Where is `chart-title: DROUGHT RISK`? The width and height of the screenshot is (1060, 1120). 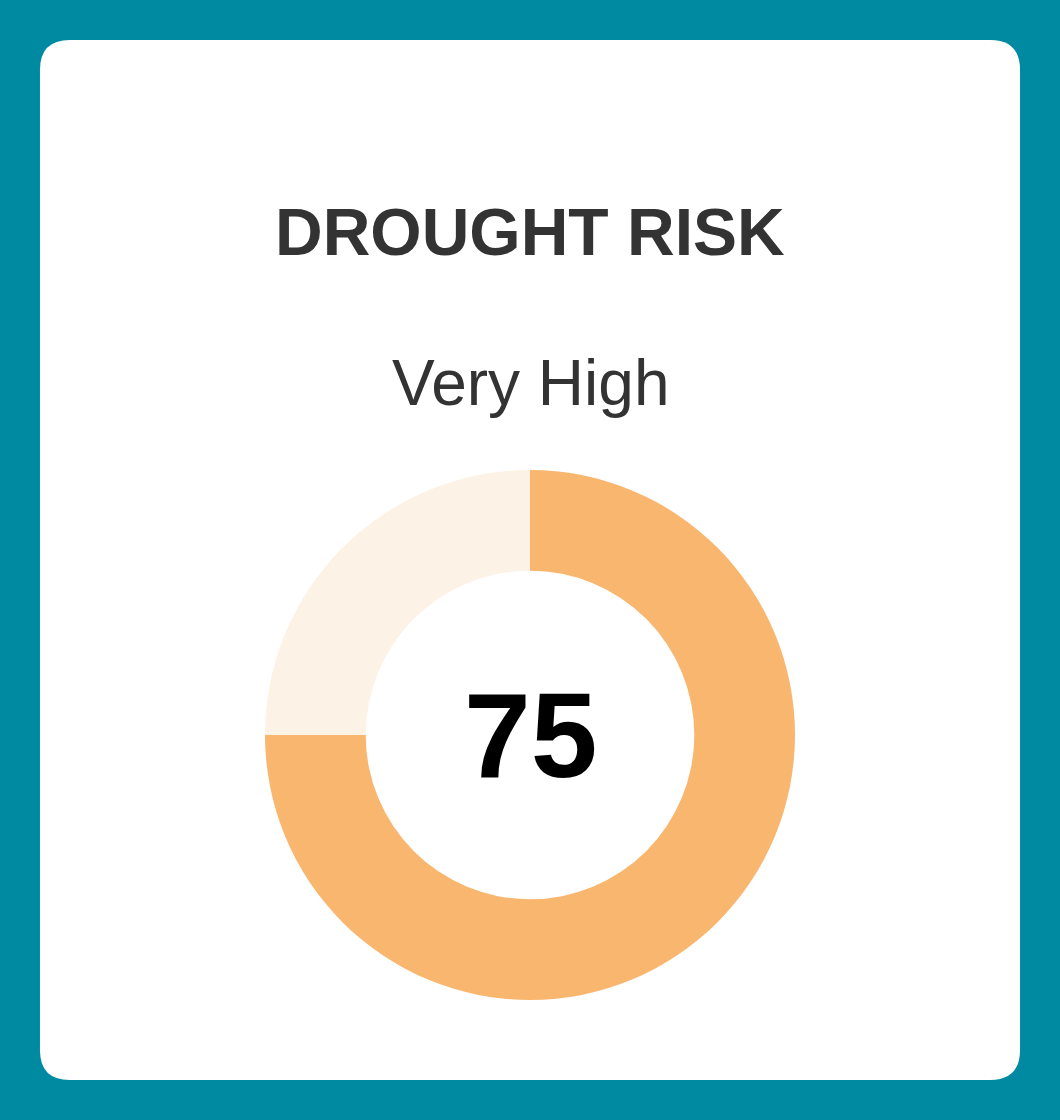 chart-title: DROUGHT RISK is located at coordinates (530, 232).